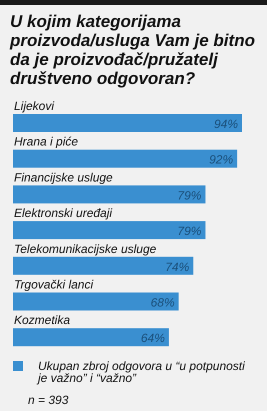 This screenshot has width=267, height=411. Describe the element at coordinates (226, 124) in the screenshot. I see `data-label: 94%` at that location.